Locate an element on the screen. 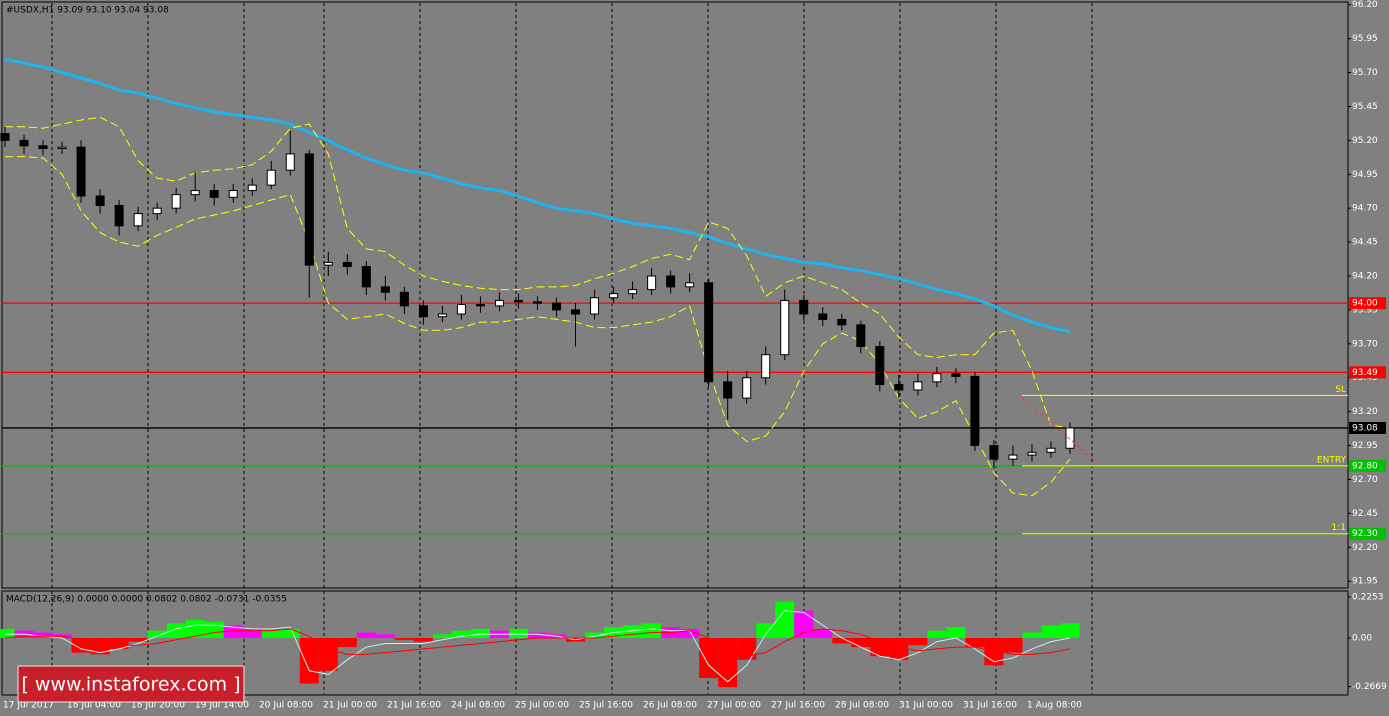 The image size is (1389, 716). x-tick-label: 18 Jul 04:00 is located at coordinates (94, 706).